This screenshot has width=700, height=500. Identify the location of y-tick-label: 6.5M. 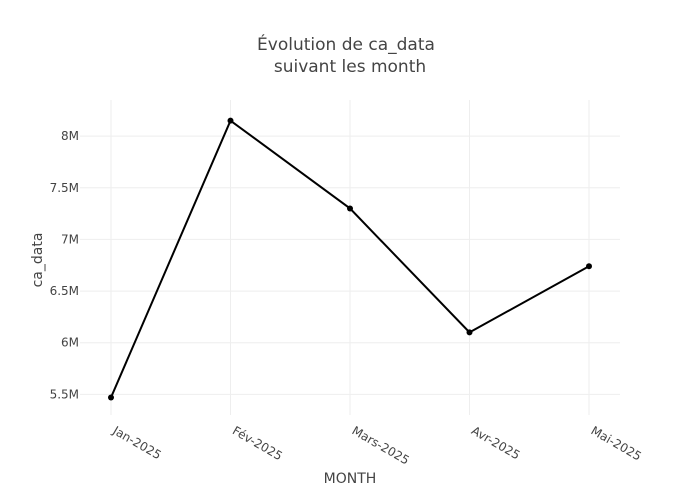
(64, 291).